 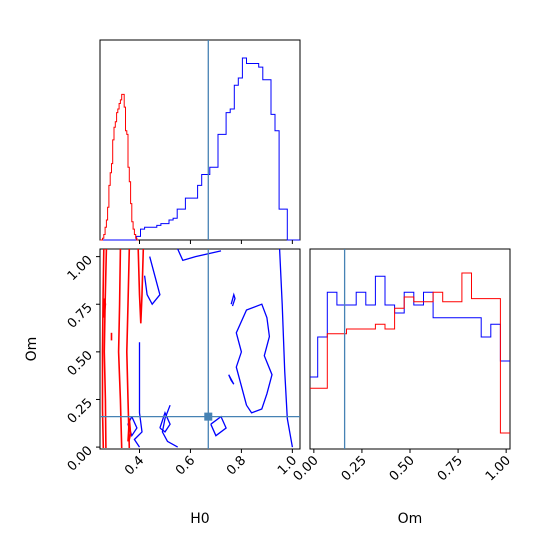 I want to click on h0-histogram-panel, so click(x=200, y=140).